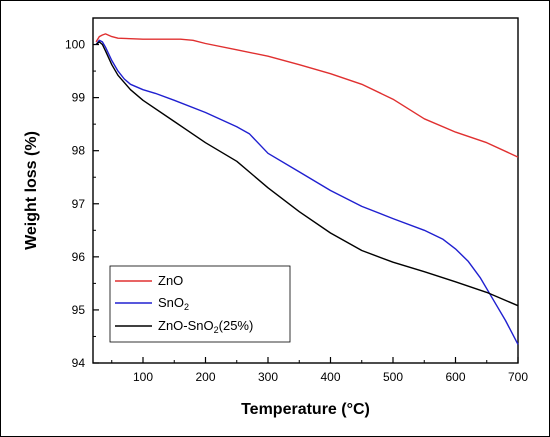 The width and height of the screenshot is (550, 437). I want to click on legend: ZnO SnO2 ZnO-SnO2(25%), so click(200, 304).